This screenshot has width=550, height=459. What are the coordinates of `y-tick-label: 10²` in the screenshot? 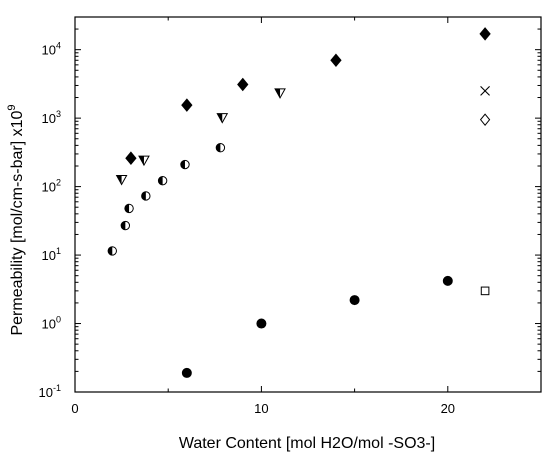 It's located at (51, 186).